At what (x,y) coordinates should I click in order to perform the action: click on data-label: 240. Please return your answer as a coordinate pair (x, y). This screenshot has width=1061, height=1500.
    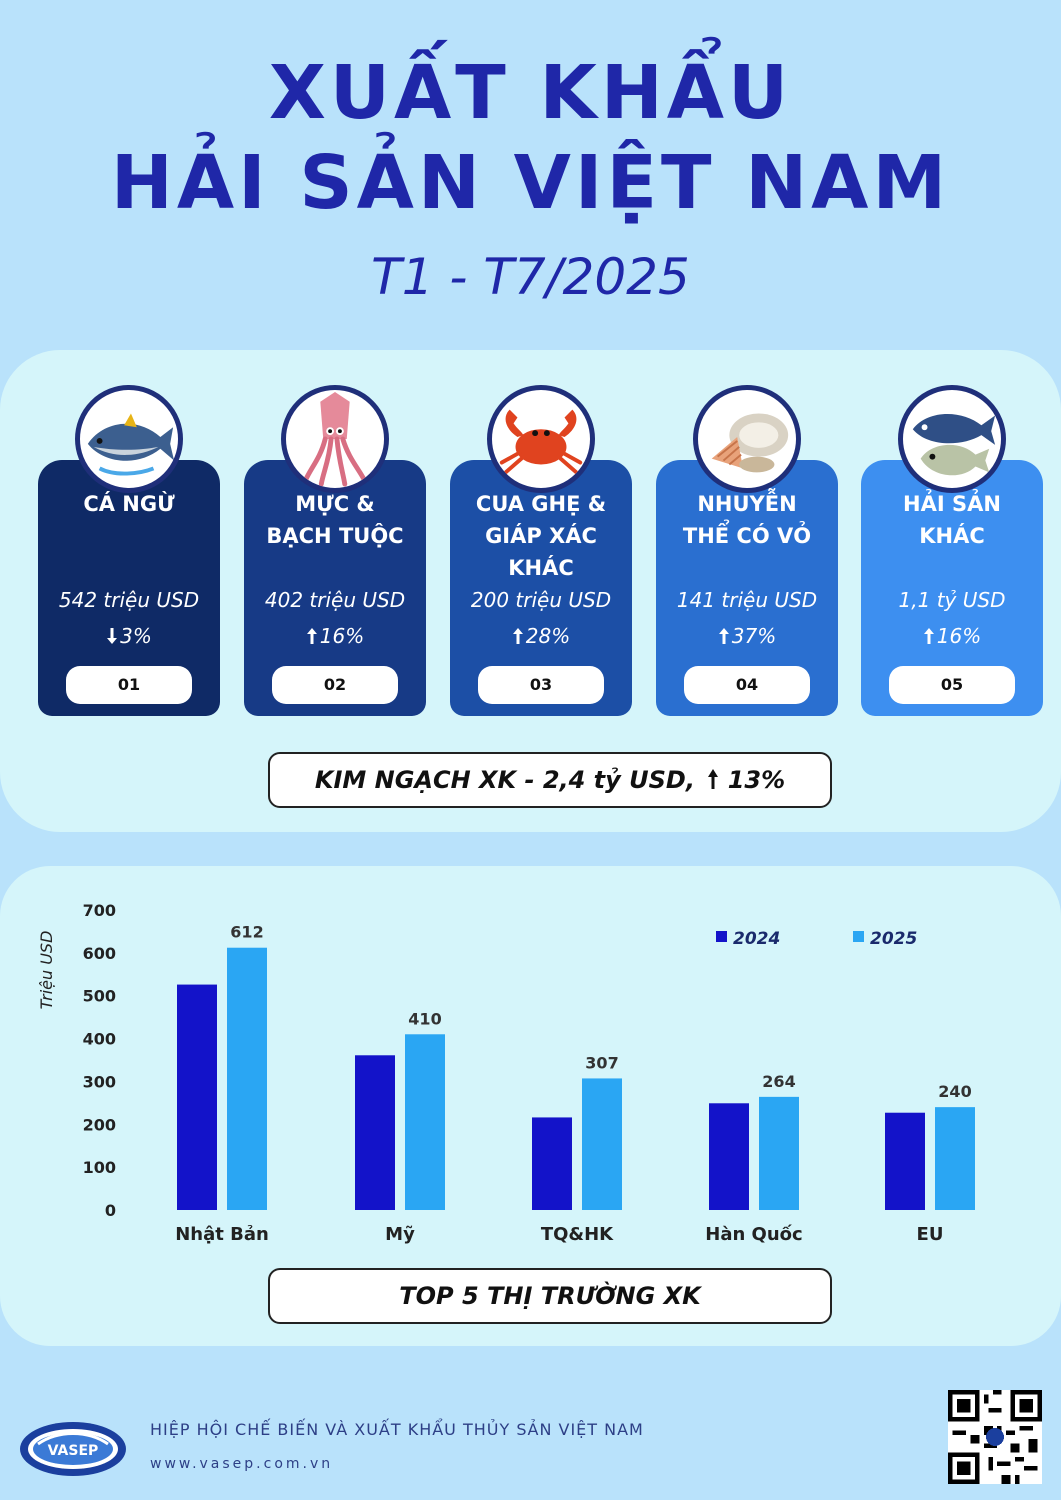
    Looking at the image, I should click on (954, 1091).